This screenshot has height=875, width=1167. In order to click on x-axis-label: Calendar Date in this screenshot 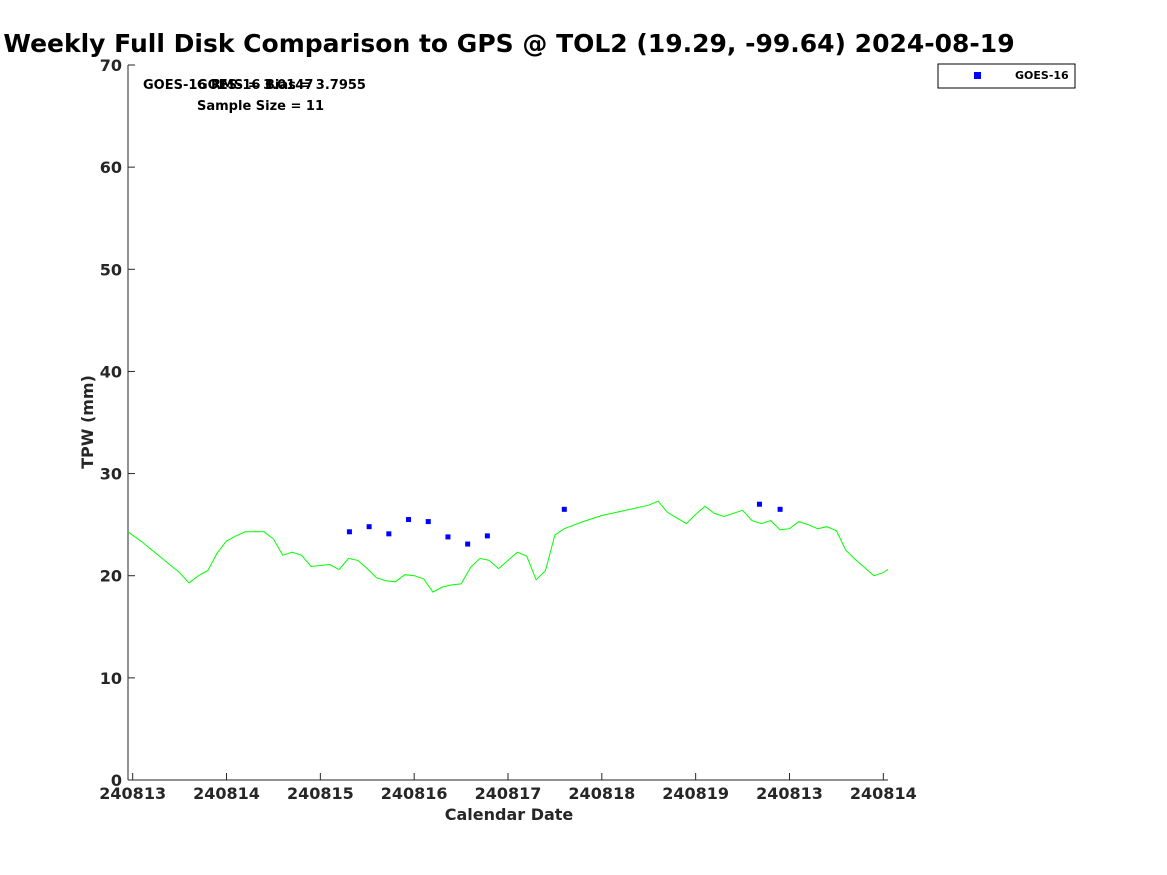, I will do `click(509, 814)`.